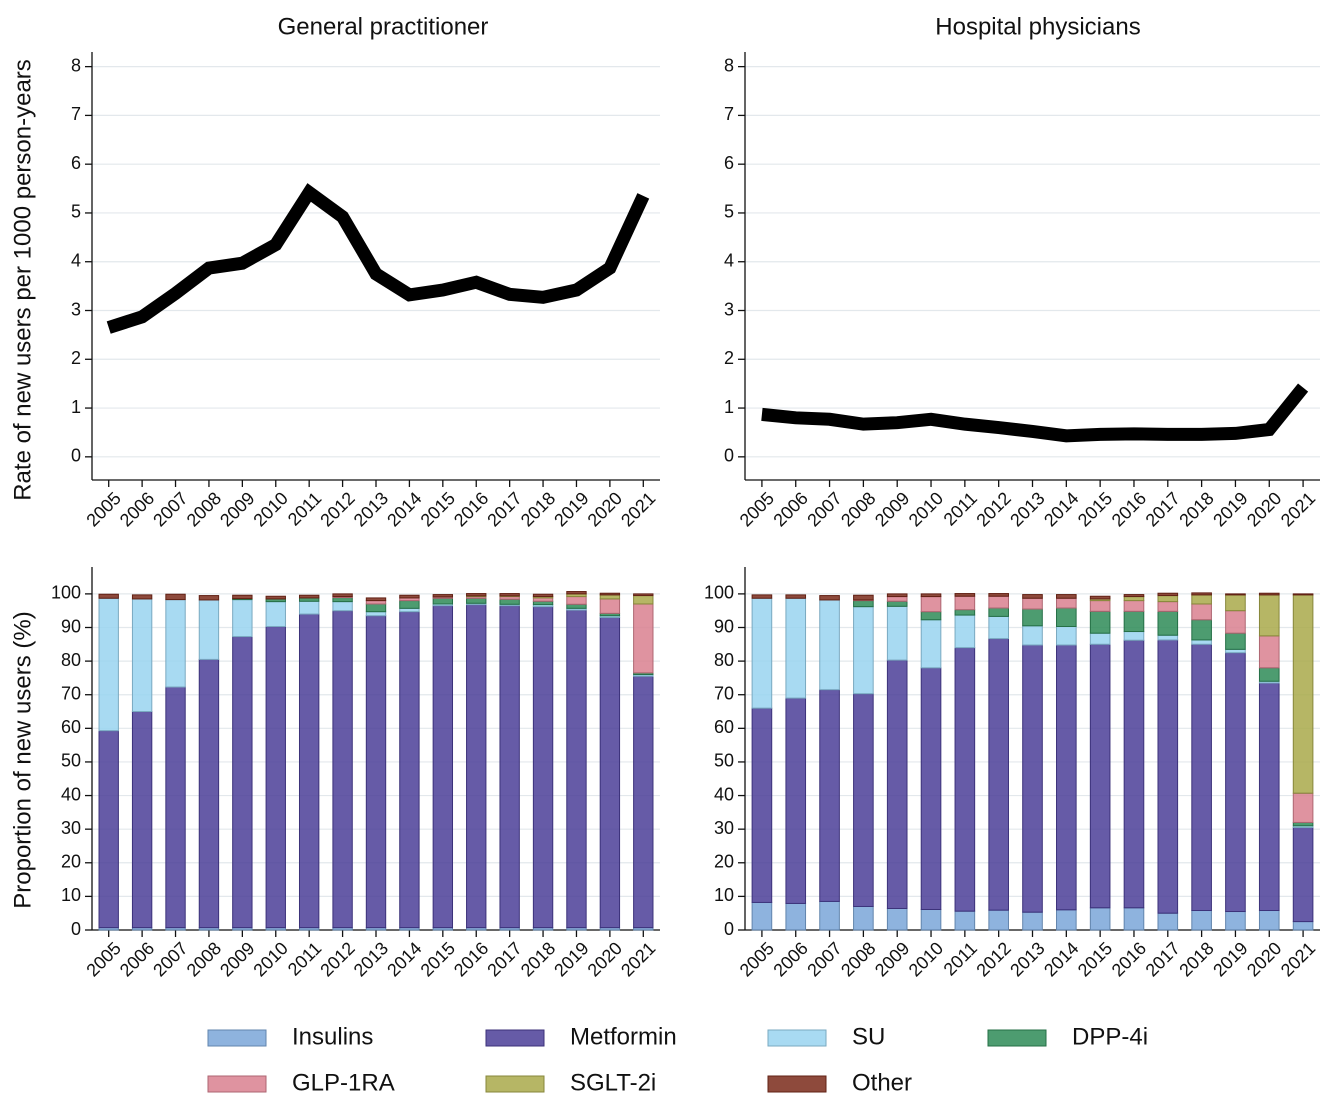 This screenshot has height=1099, width=1326. What do you see at coordinates (724, 761) in the screenshot?
I see `y-tick-label: 50` at bounding box center [724, 761].